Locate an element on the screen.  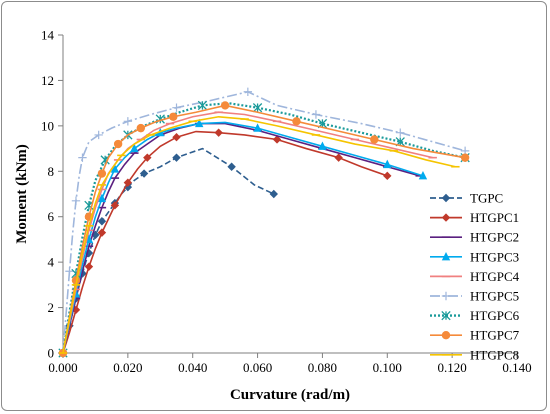
y-tick-label: 8 is located at coordinates (51, 171).